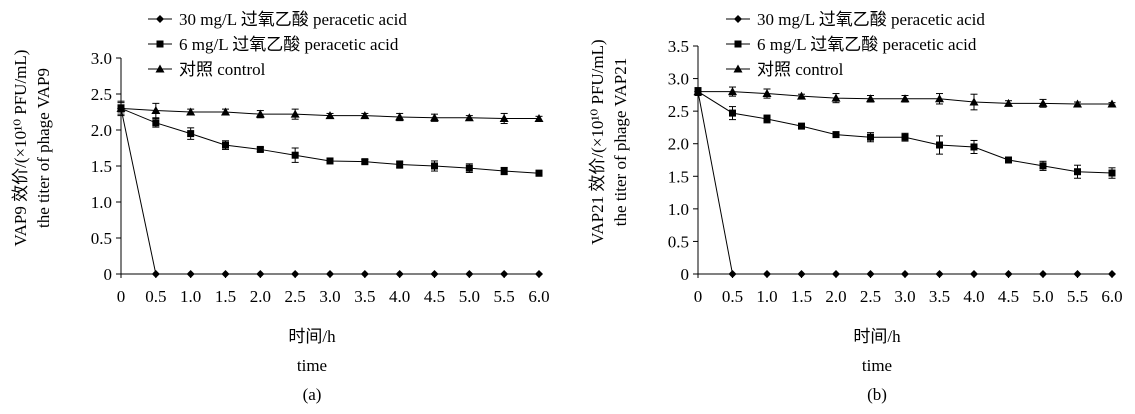  What do you see at coordinates (698, 296) in the screenshot?
I see `x-tick-label: 0` at bounding box center [698, 296].